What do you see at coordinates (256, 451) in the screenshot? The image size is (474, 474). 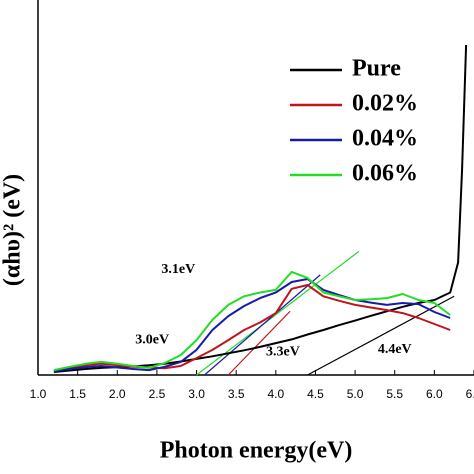 I see `x-axis-label: Photon energy(eV)` at bounding box center [256, 451].